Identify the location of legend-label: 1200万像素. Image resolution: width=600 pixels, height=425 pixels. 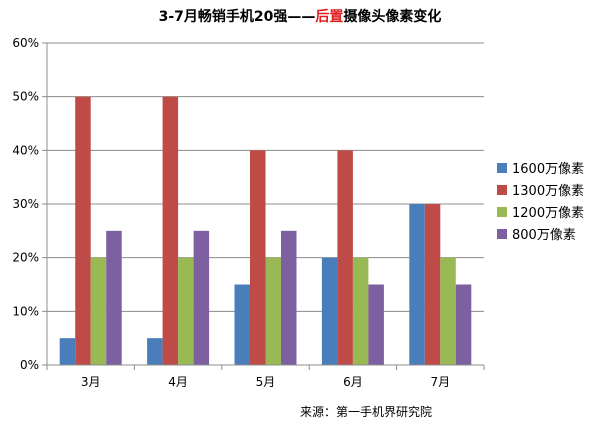
(548, 213).